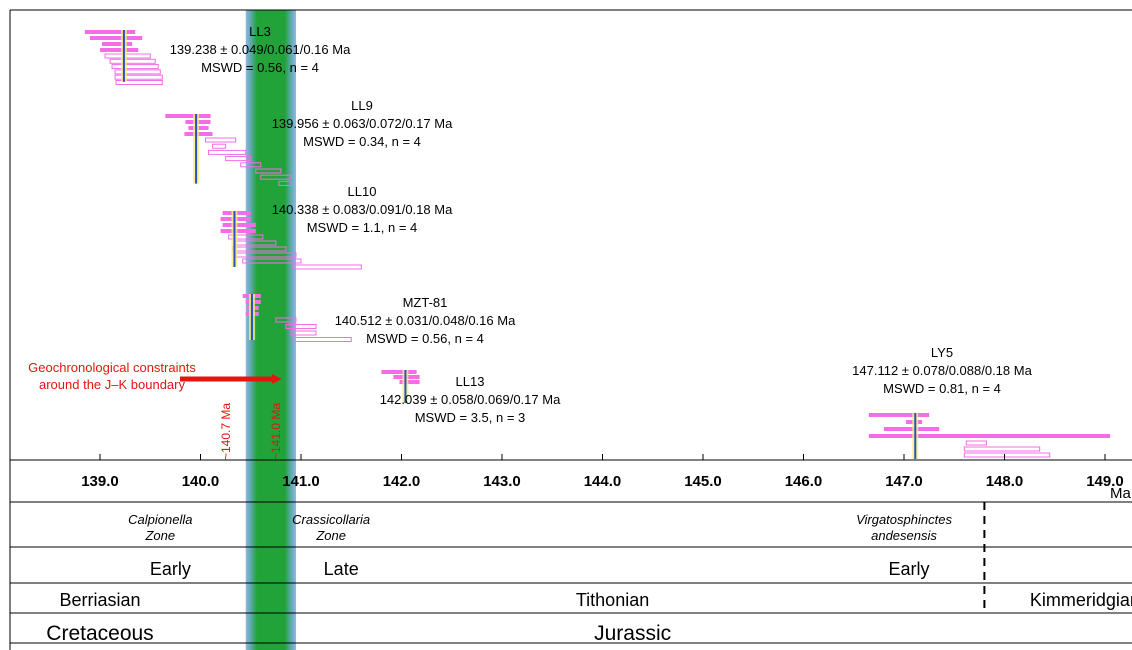  I want to click on sample-ll3, so click(123, 57).